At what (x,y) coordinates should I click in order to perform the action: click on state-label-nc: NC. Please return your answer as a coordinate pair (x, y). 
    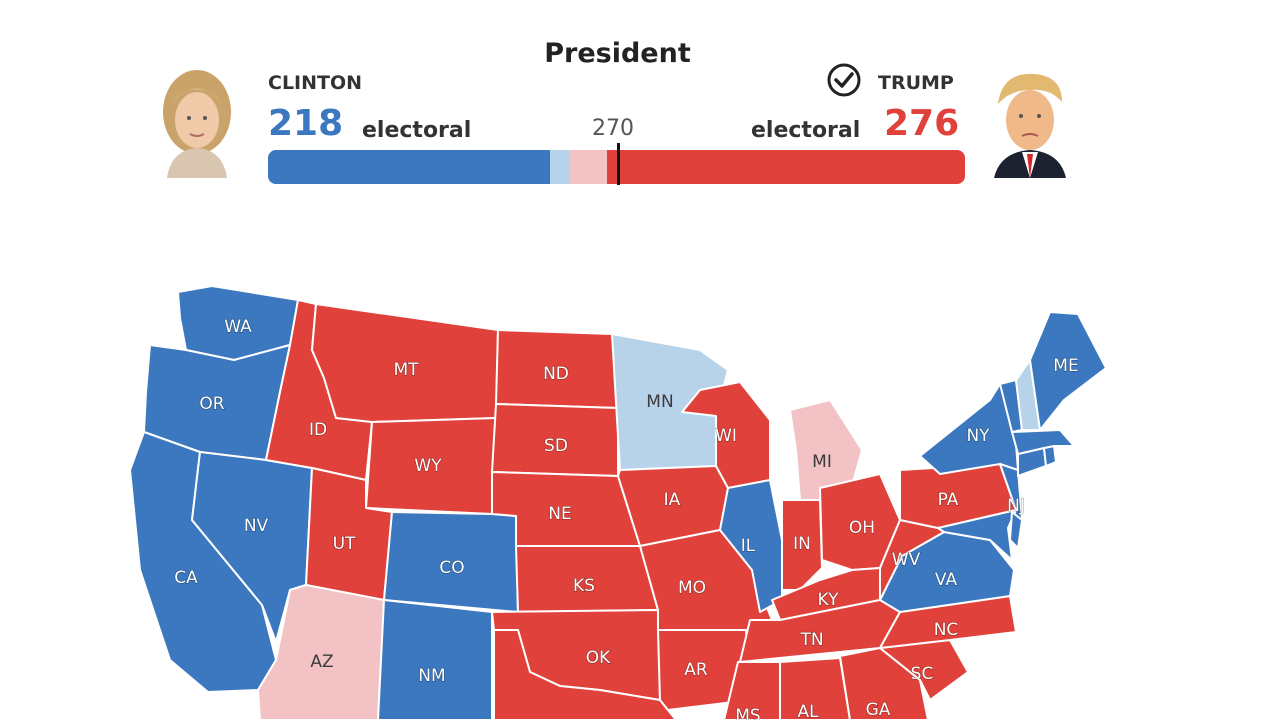
    Looking at the image, I should click on (946, 630).